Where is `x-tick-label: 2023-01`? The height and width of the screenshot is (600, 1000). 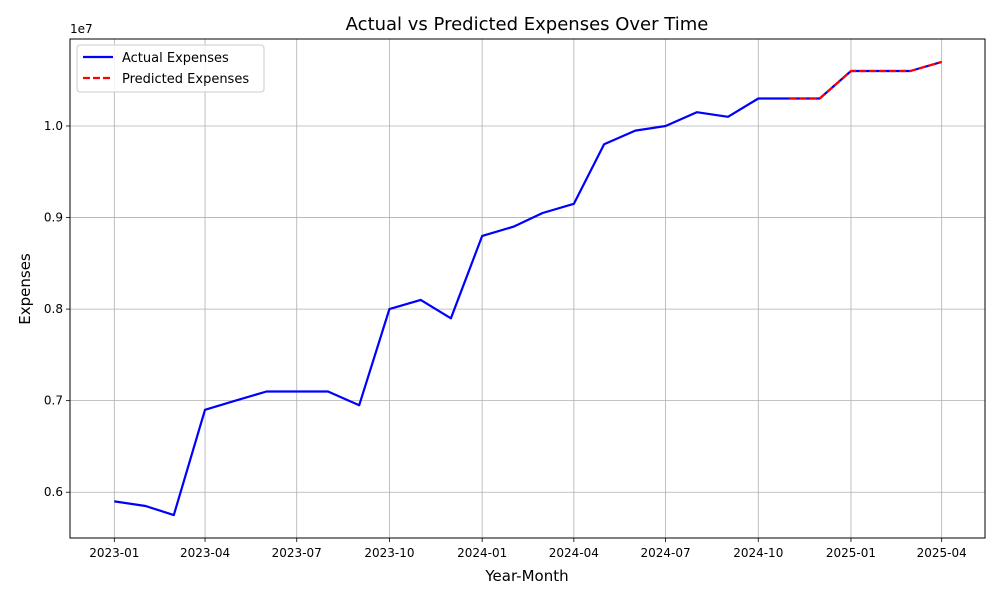
x-tick-label: 2023-01 is located at coordinates (114, 553).